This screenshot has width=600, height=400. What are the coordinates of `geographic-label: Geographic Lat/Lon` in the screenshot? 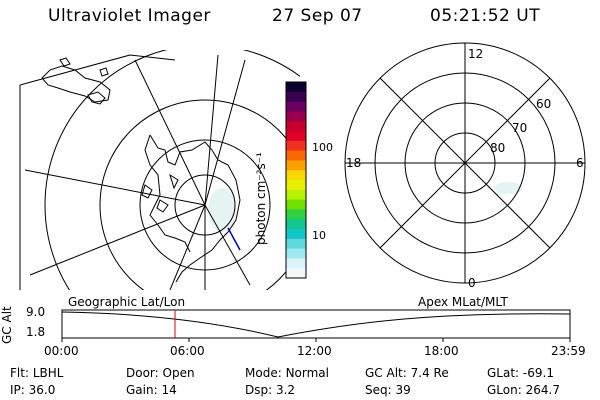 It's located at (127, 302).